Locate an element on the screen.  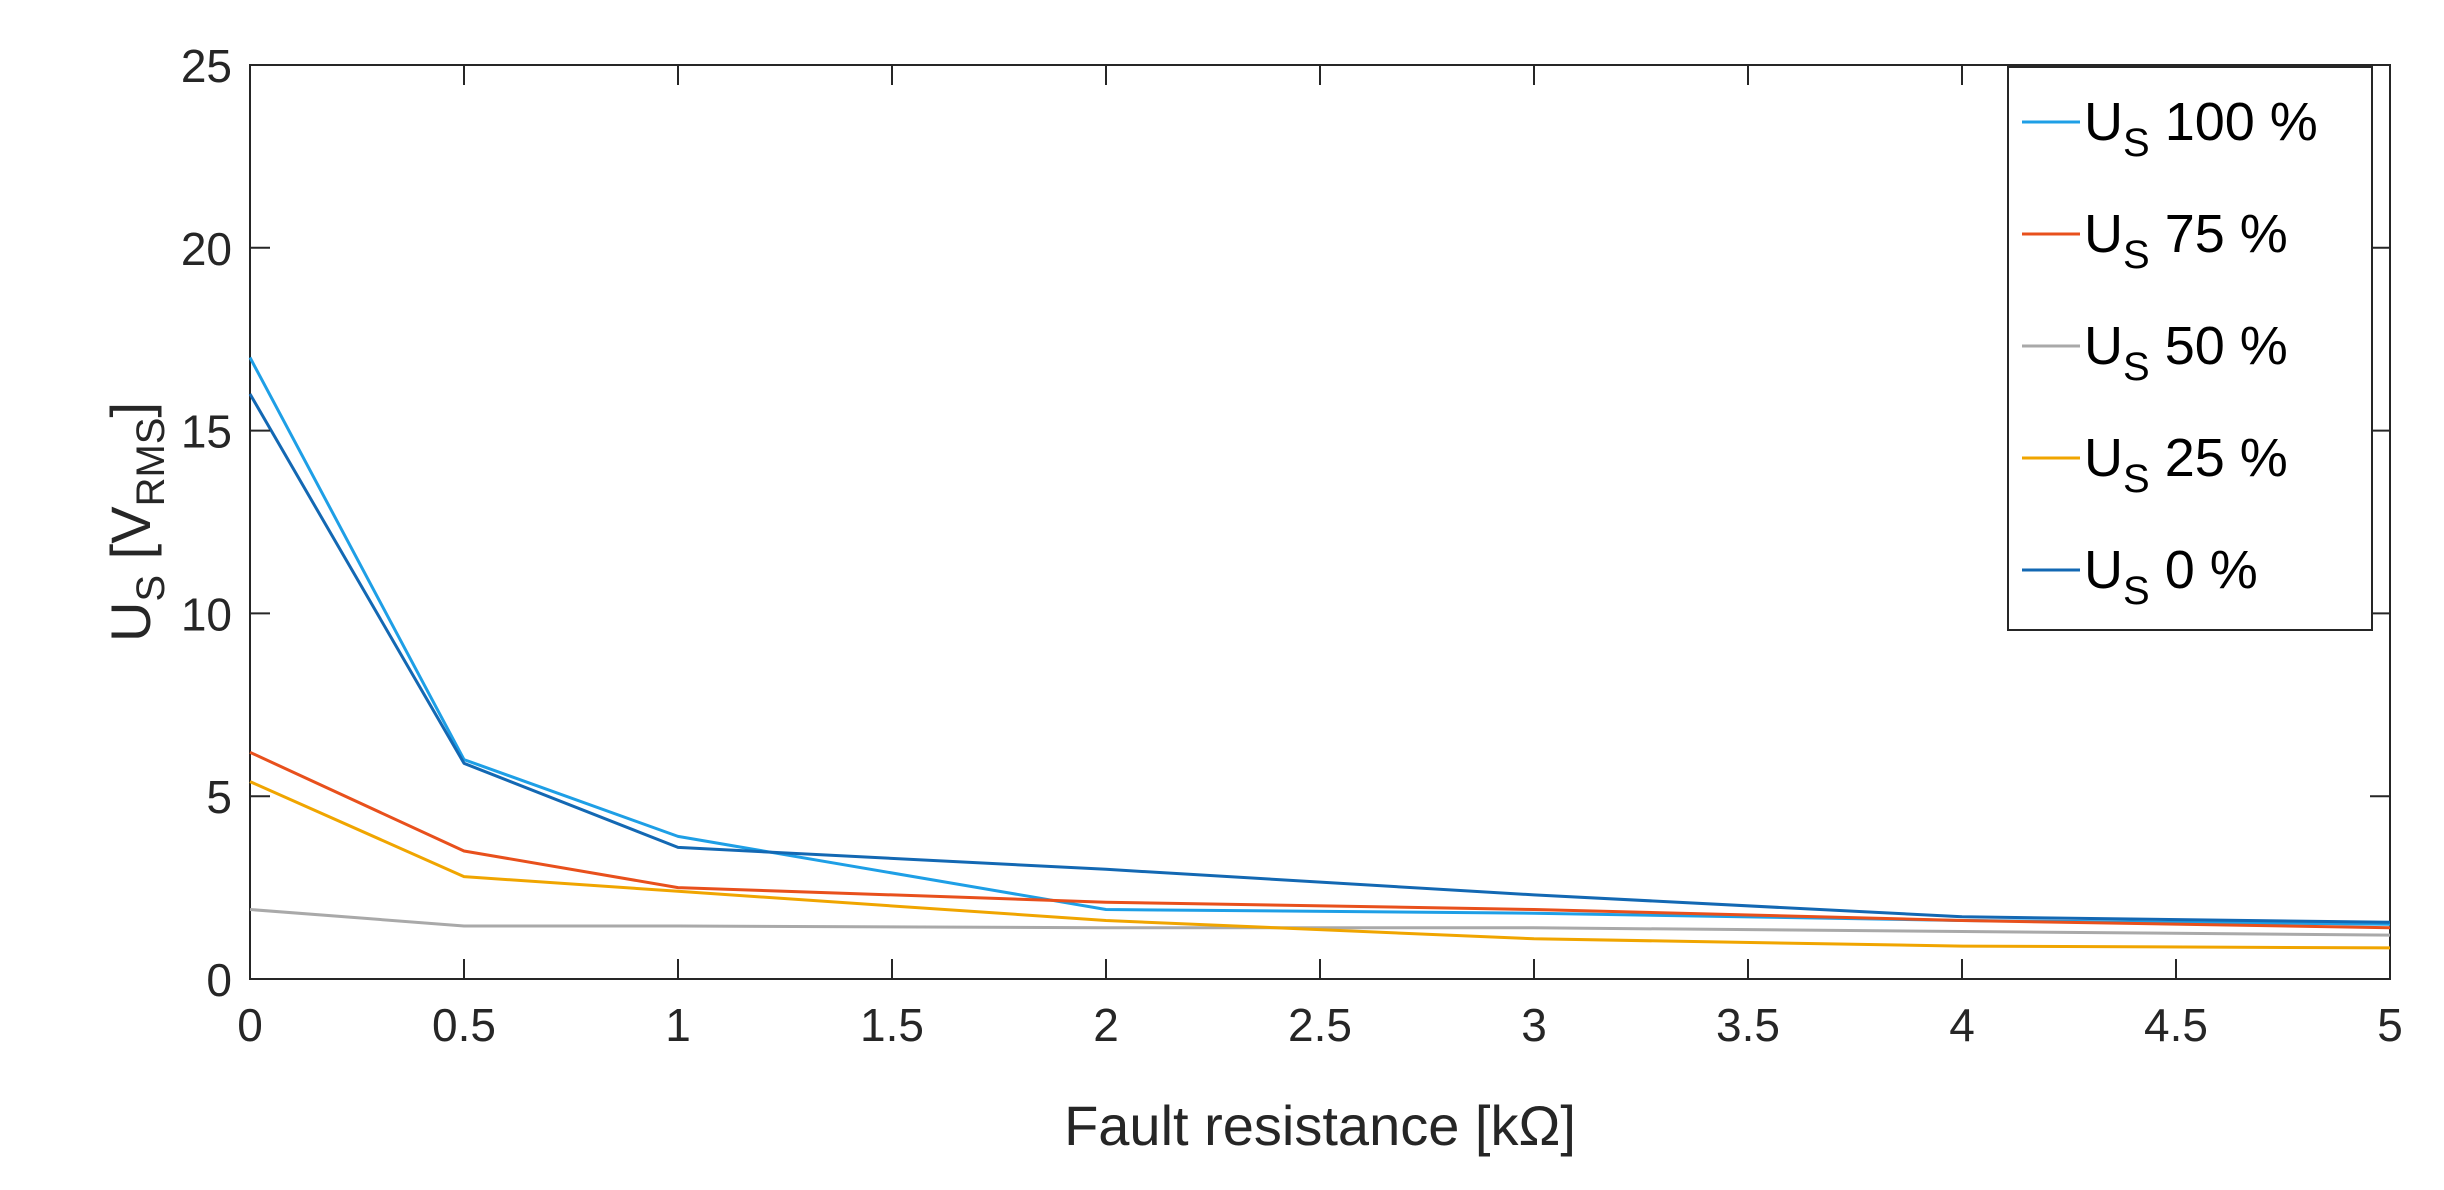
y-tick-label: 0 is located at coordinates (219, 980).